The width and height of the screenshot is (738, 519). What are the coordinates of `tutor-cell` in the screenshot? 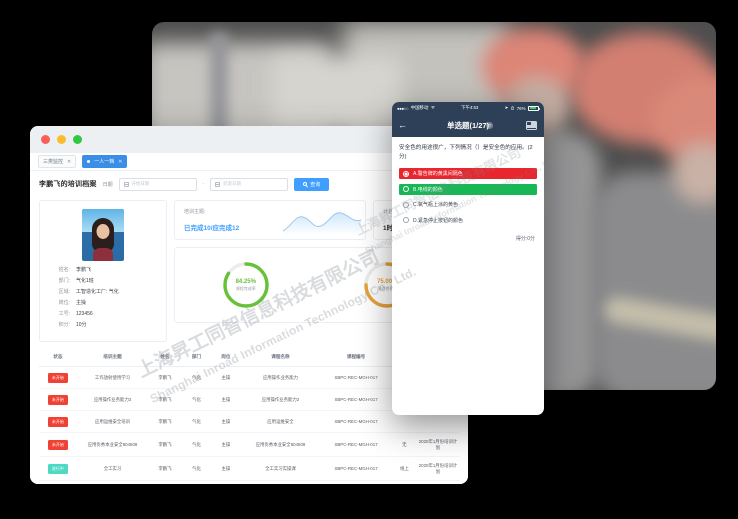 It's located at (404, 421).